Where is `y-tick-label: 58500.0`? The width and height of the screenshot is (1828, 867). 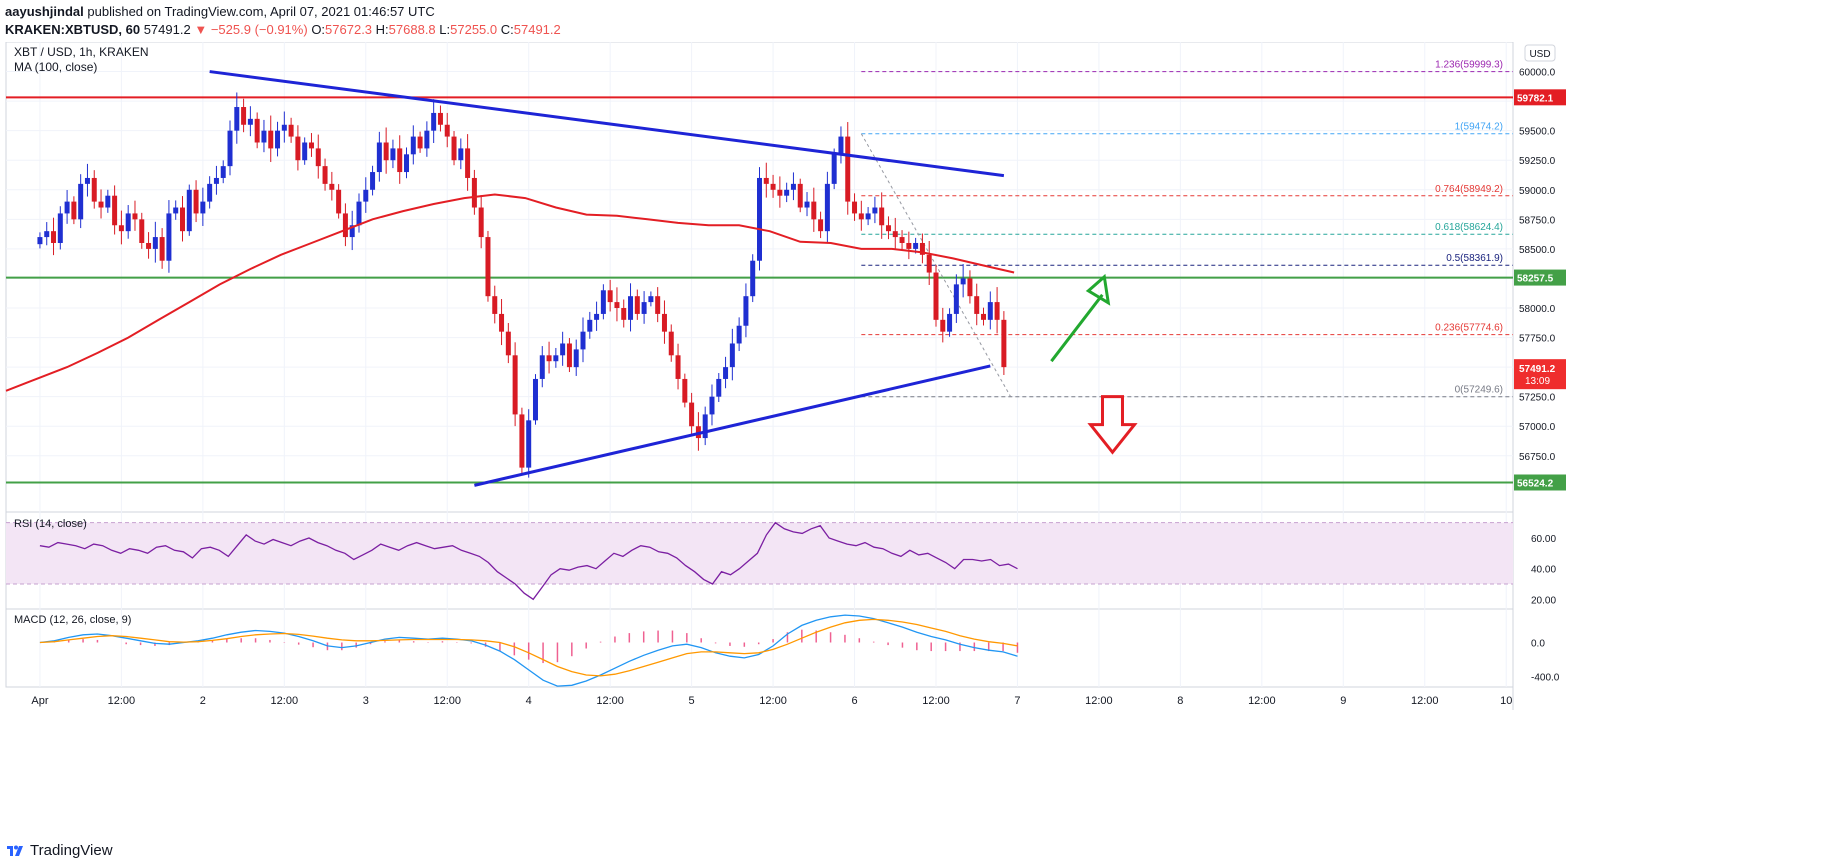
y-tick-label: 58500.0 is located at coordinates (1537, 250).